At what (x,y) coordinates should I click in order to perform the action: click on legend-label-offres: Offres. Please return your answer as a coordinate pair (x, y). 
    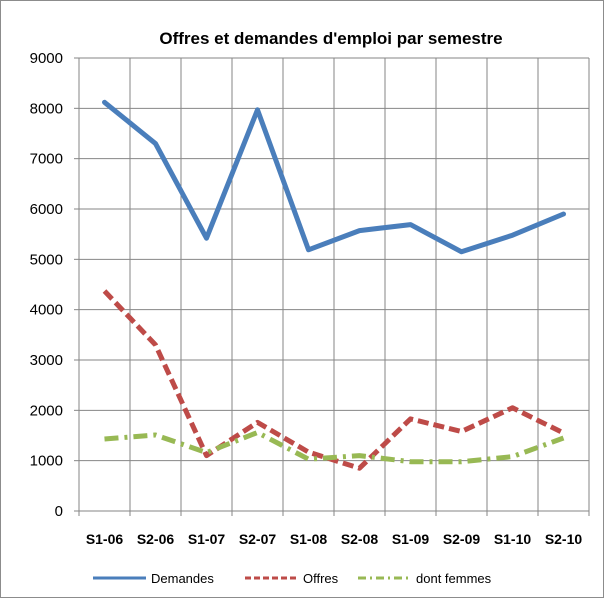
    Looking at the image, I should click on (321, 578).